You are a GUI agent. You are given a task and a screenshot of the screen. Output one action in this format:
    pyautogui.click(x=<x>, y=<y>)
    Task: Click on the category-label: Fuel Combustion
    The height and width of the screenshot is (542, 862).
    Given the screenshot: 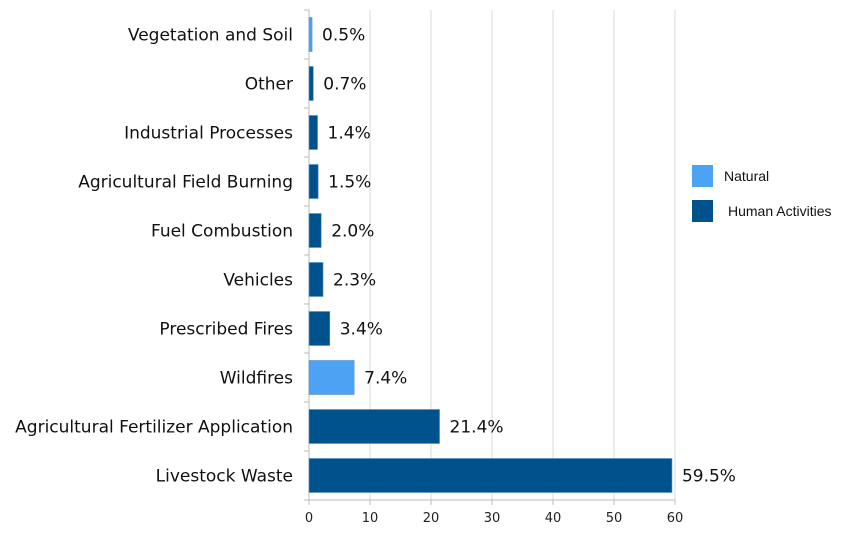 What is the action you would take?
    pyautogui.click(x=222, y=232)
    